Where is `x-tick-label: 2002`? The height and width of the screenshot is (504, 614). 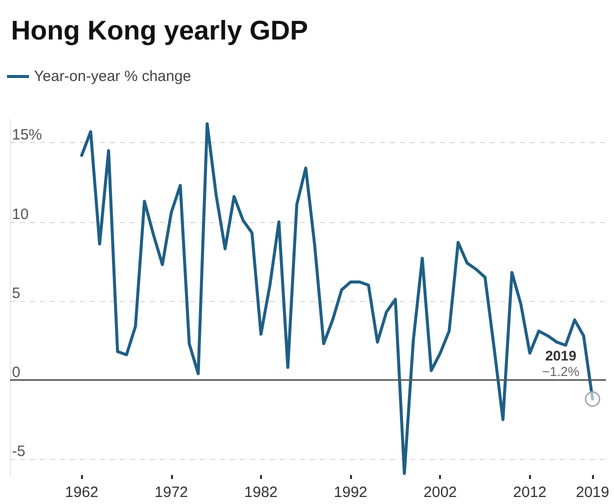
x-tick-label: 2002 is located at coordinates (440, 492).